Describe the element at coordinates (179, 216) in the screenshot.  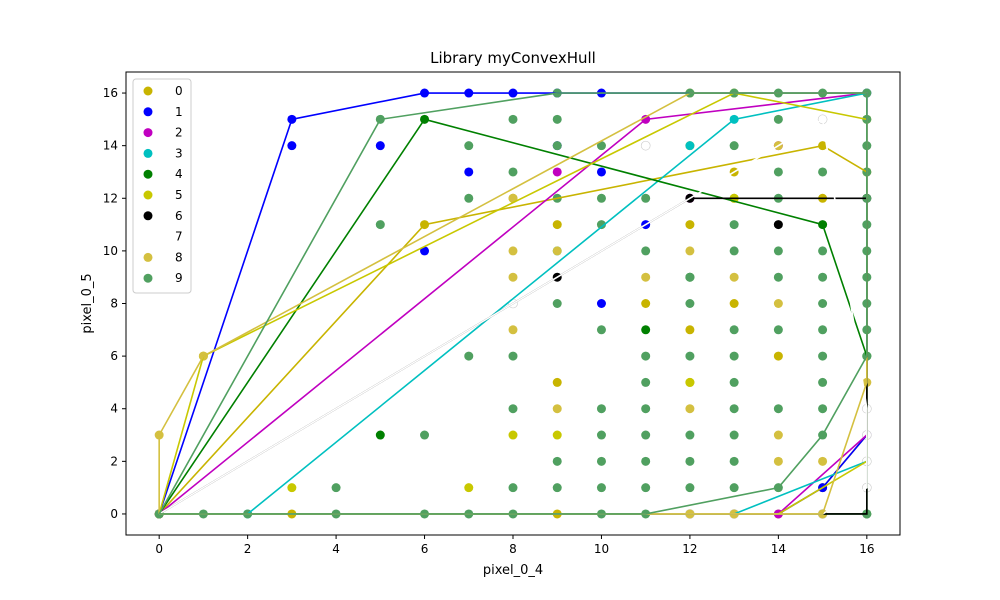
I see `legend-label-class-6: 6` at that location.